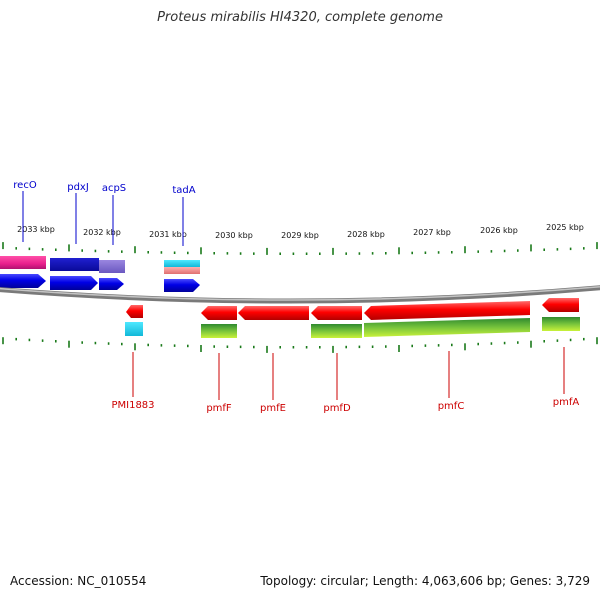  What do you see at coordinates (23, 262) in the screenshot?
I see `gene-recO-gene-track` at bounding box center [23, 262].